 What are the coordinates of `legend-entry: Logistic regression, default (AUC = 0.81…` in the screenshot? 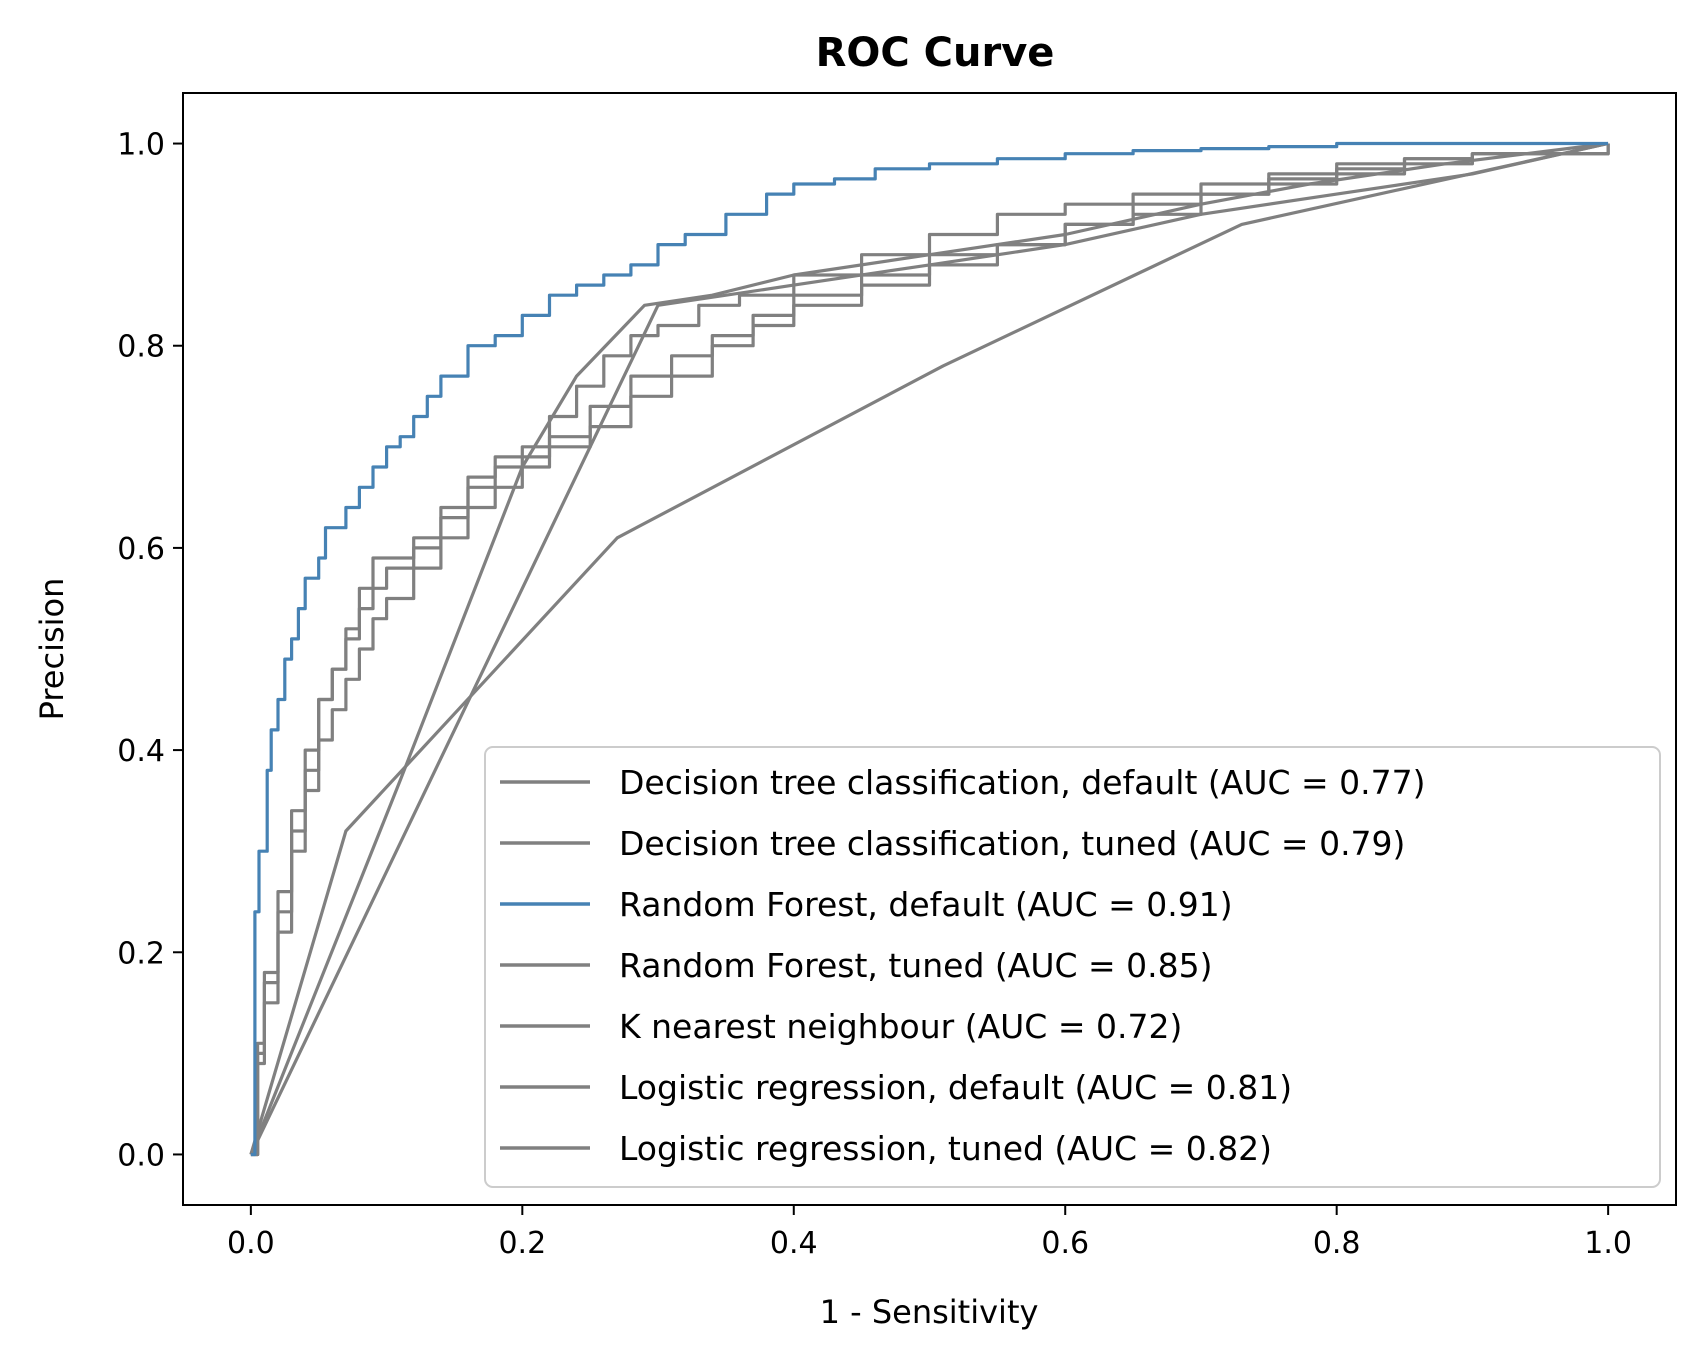 It's located at (896, 1087).